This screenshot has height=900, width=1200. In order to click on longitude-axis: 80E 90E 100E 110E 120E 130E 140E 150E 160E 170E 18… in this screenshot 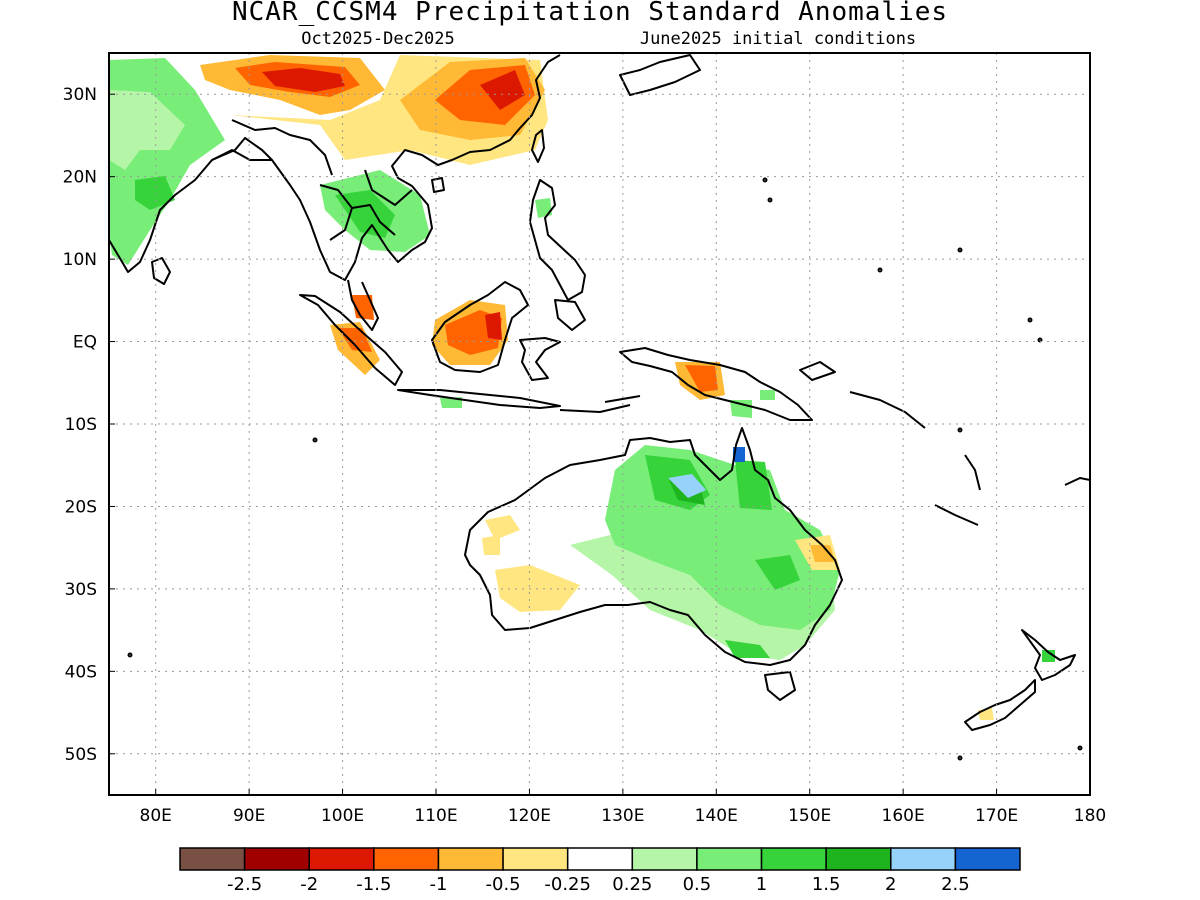, I will do `click(623, 807)`.